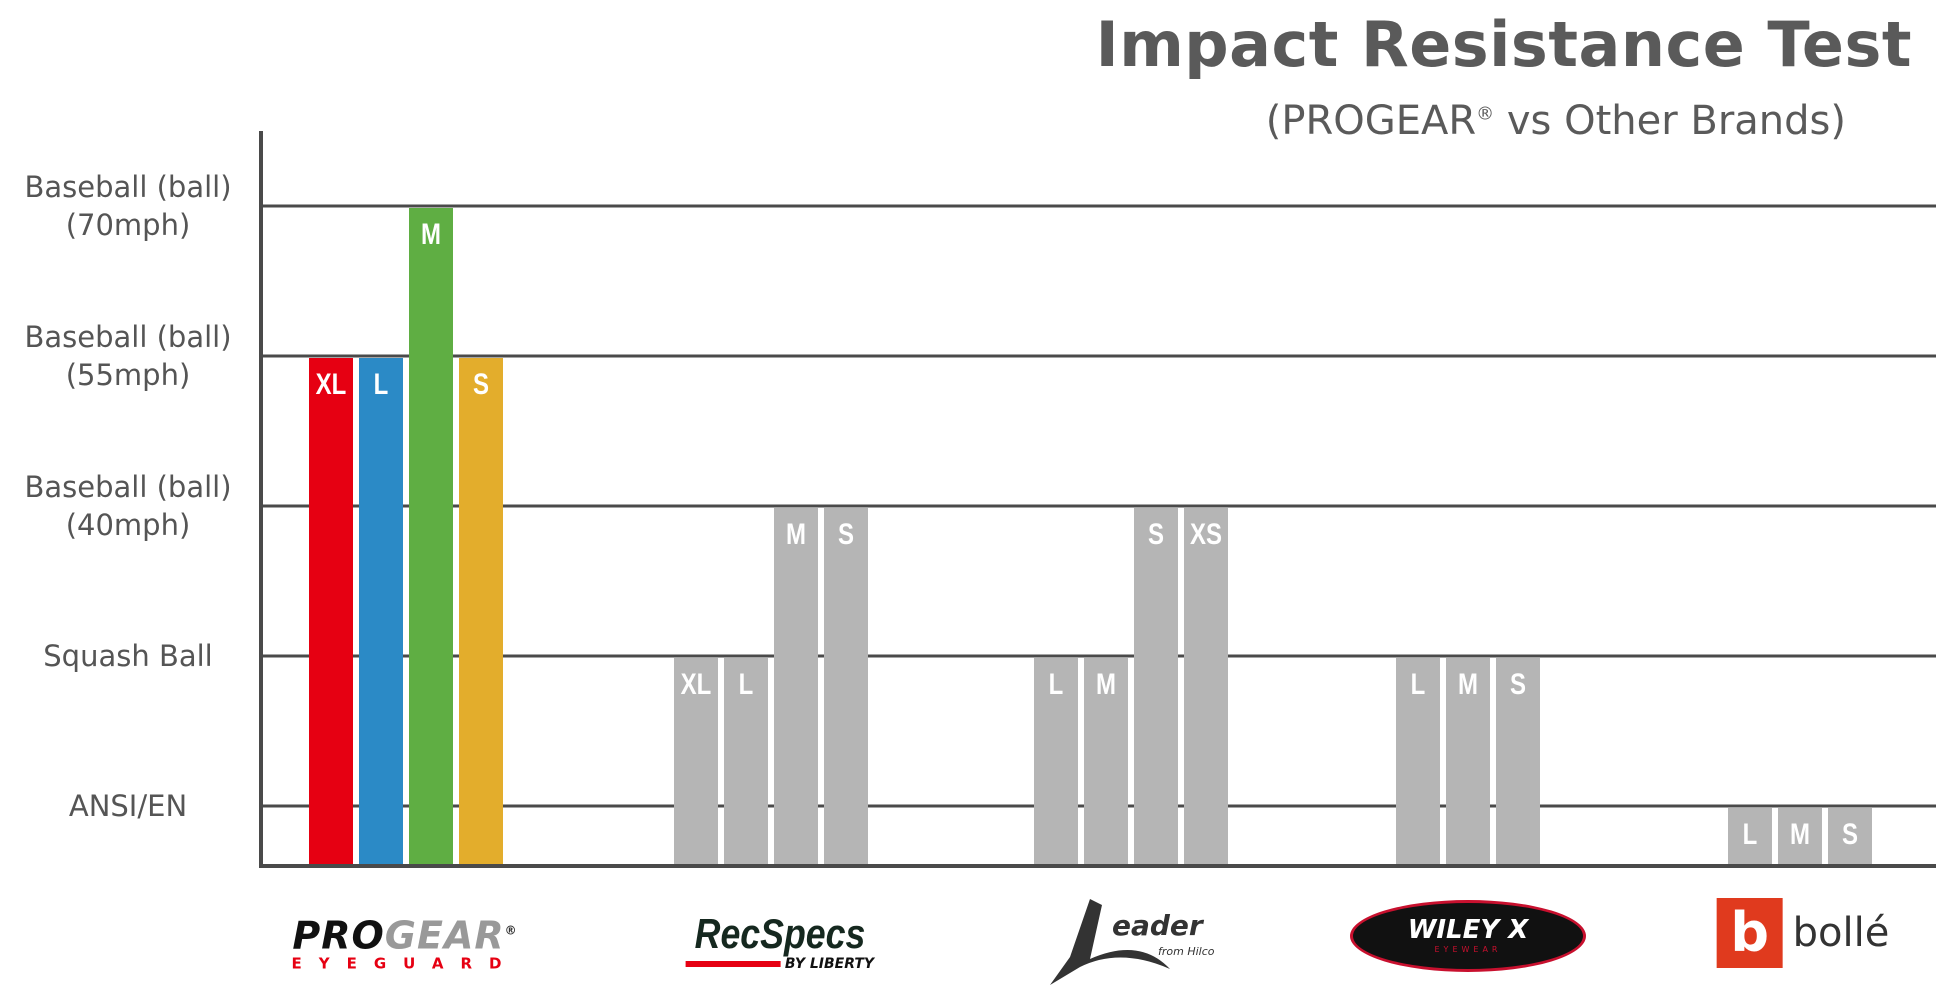 This screenshot has width=1946, height=998. I want to click on recspecs-logo: RecSpecs BY LIBERTY, so click(780, 942).